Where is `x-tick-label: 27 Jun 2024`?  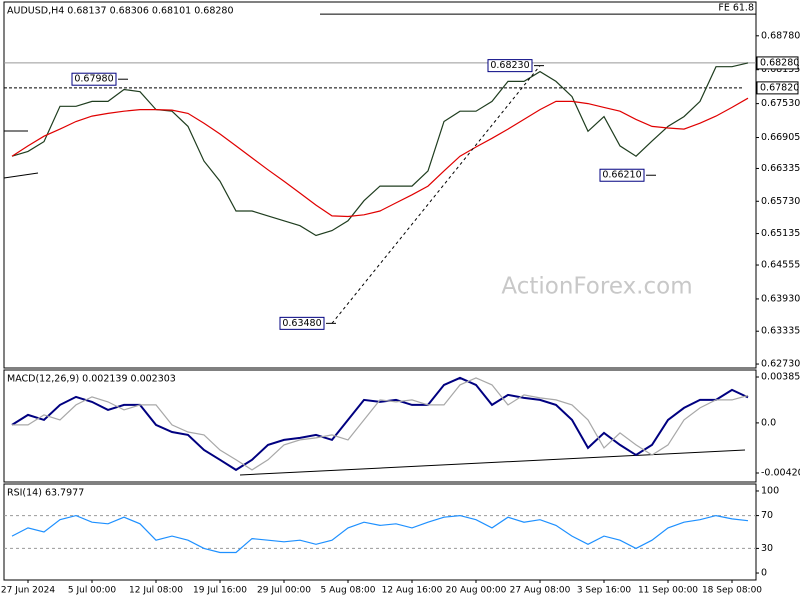 x-tick-label: 27 Jun 2024 is located at coordinates (28, 591).